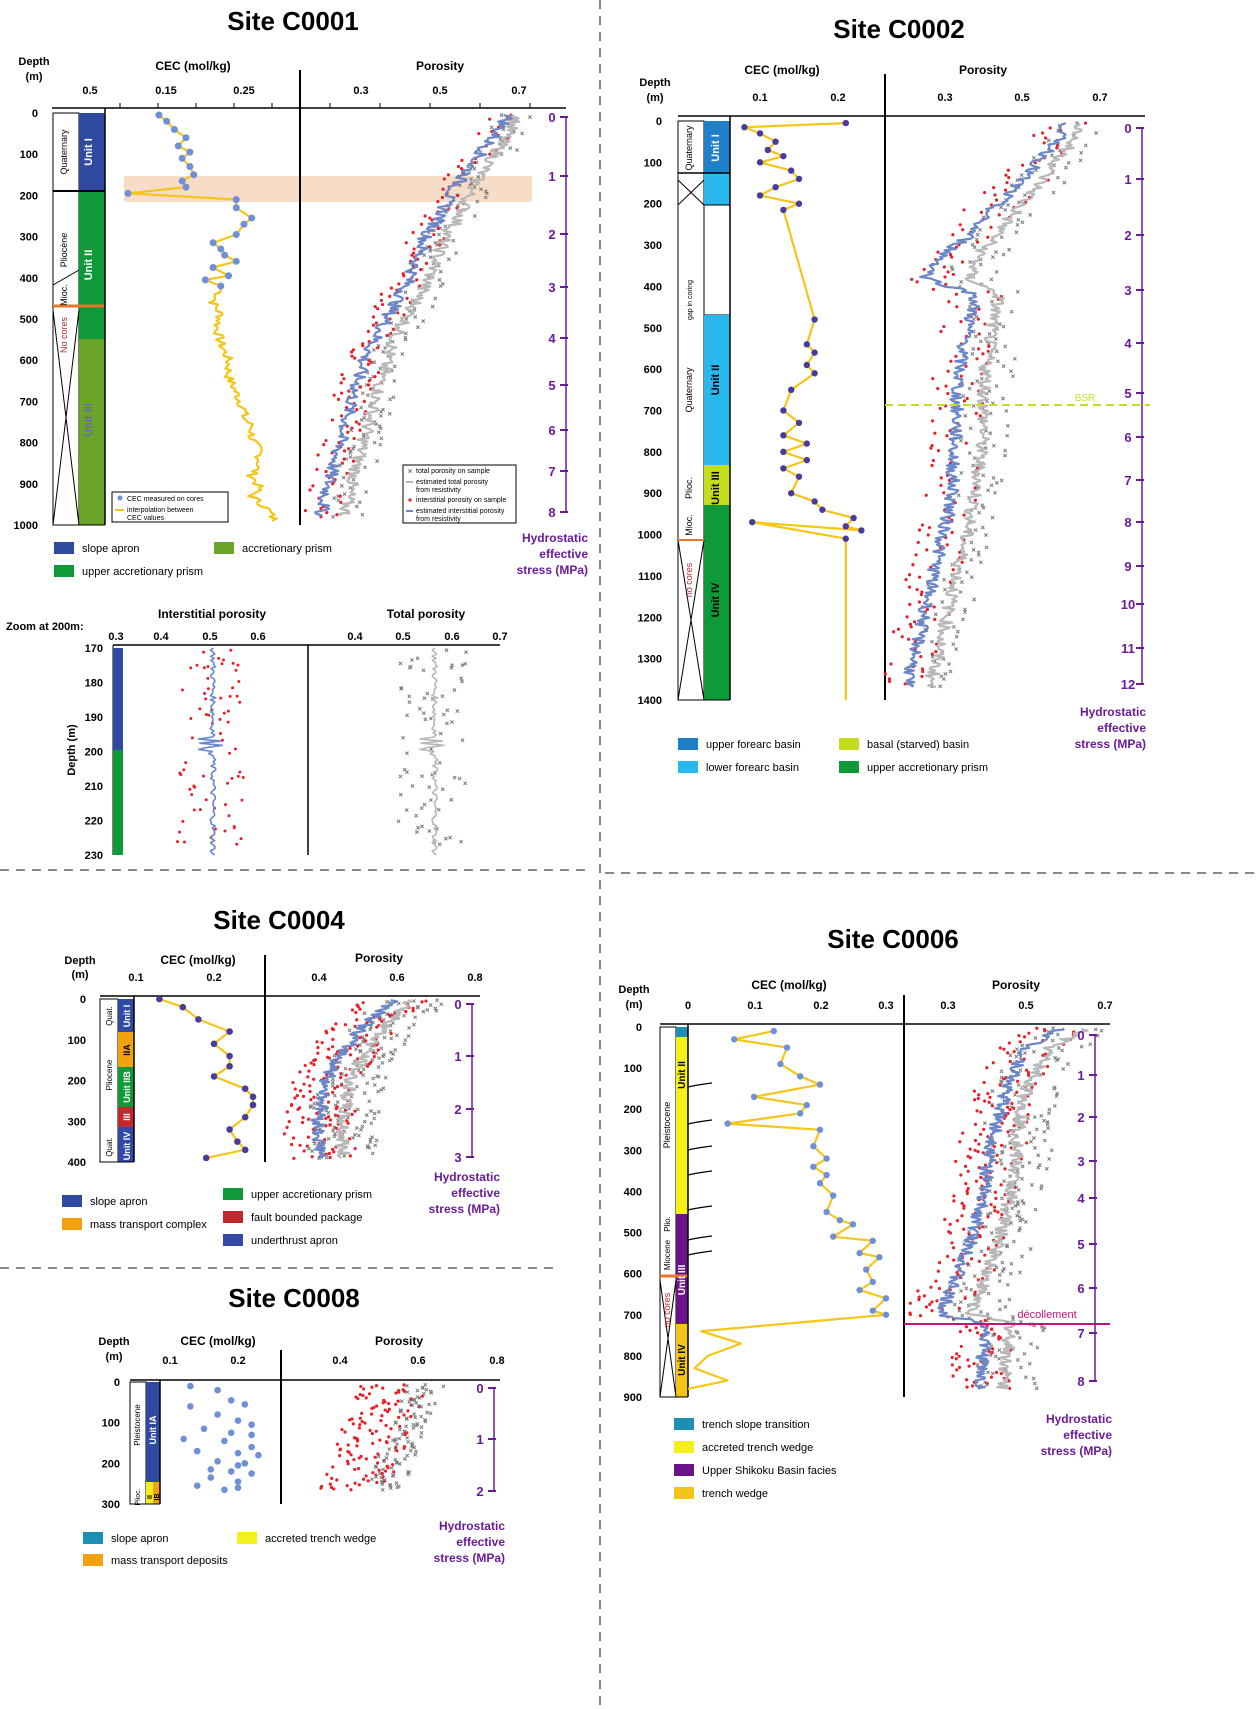  Describe the element at coordinates (224, 548) in the screenshot. I see `legend-accretionary-prism-swatch` at that location.